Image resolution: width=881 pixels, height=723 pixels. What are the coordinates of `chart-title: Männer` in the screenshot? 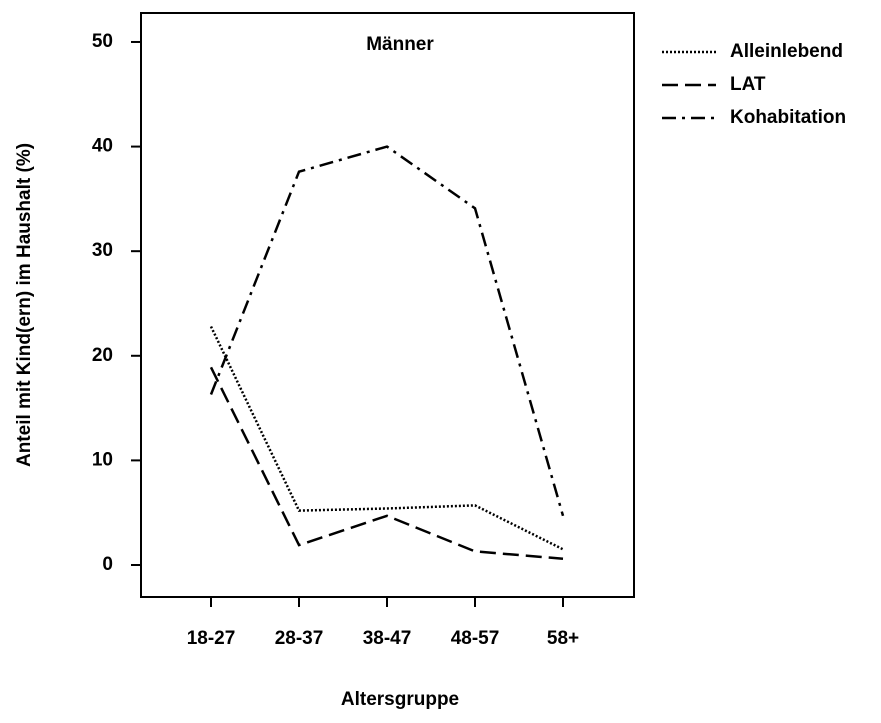 It's located at (400, 44).